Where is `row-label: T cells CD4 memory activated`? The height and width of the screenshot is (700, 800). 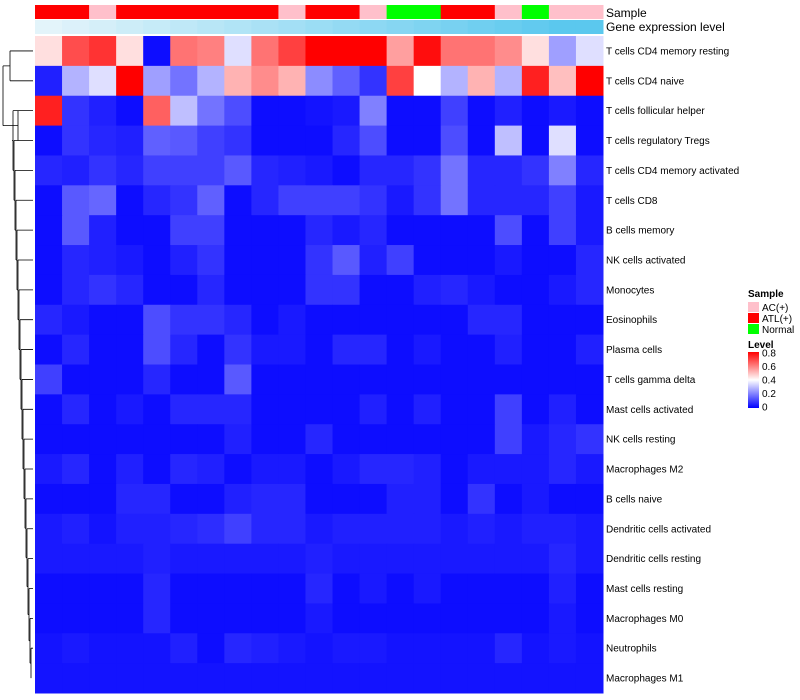
row-label: T cells CD4 memory activated is located at coordinates (672, 171).